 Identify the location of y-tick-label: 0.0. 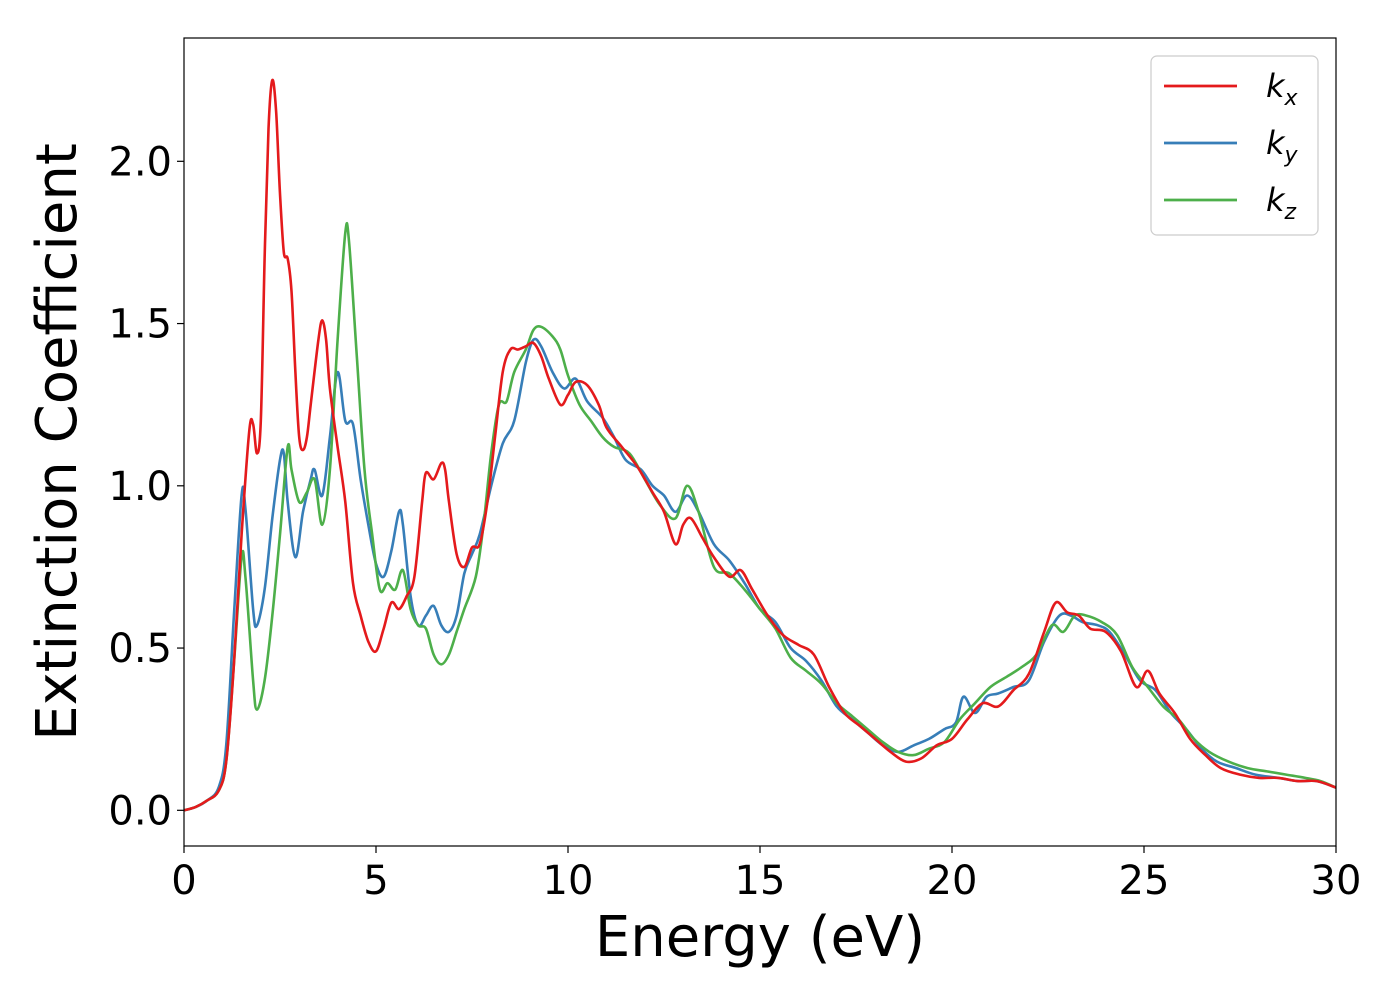
(140, 811).